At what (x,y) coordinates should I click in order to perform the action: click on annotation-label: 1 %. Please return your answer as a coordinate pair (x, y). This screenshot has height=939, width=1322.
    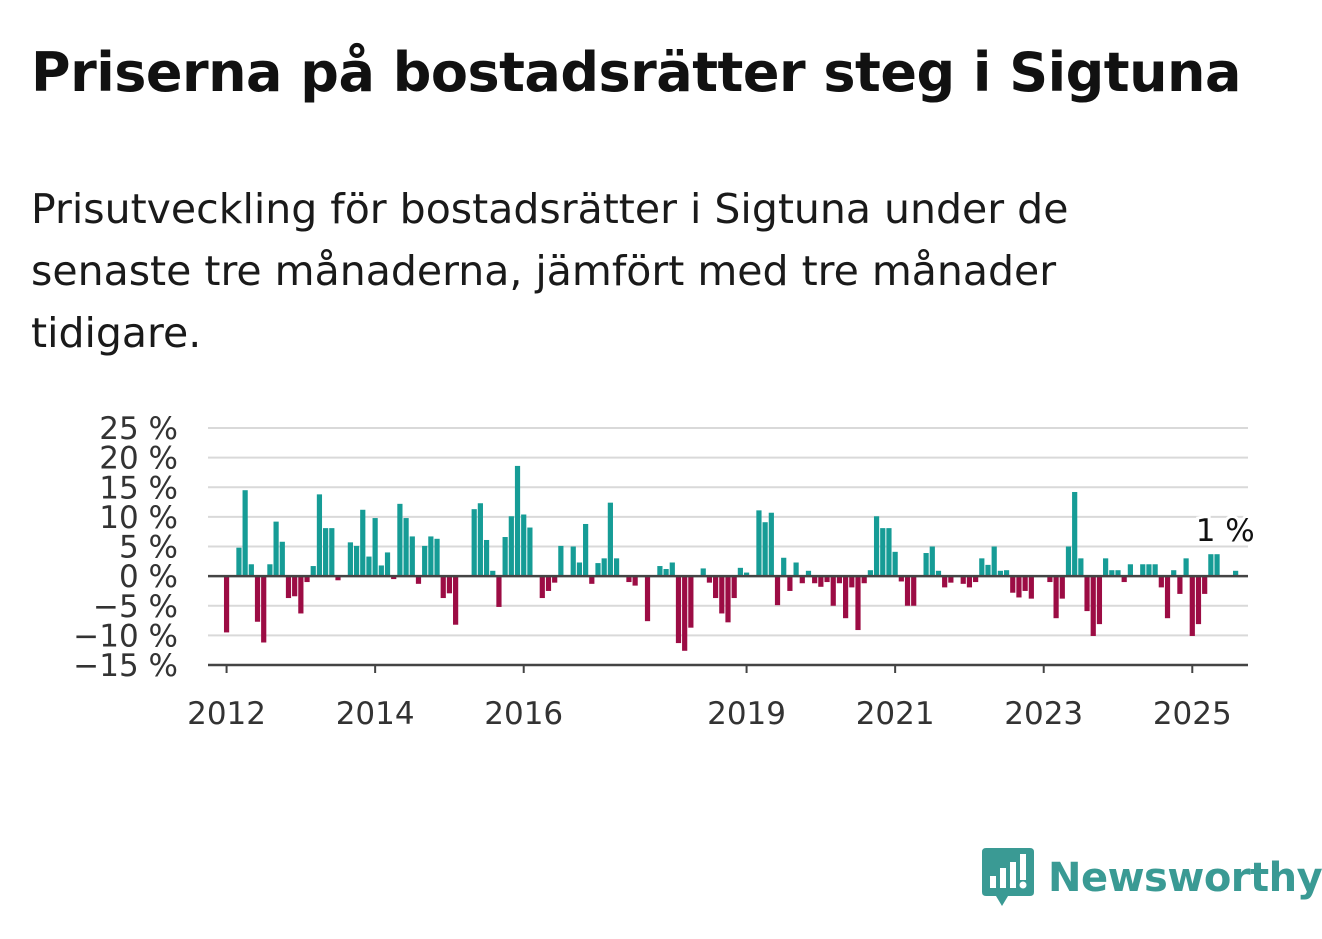
    Looking at the image, I should click on (1225, 531).